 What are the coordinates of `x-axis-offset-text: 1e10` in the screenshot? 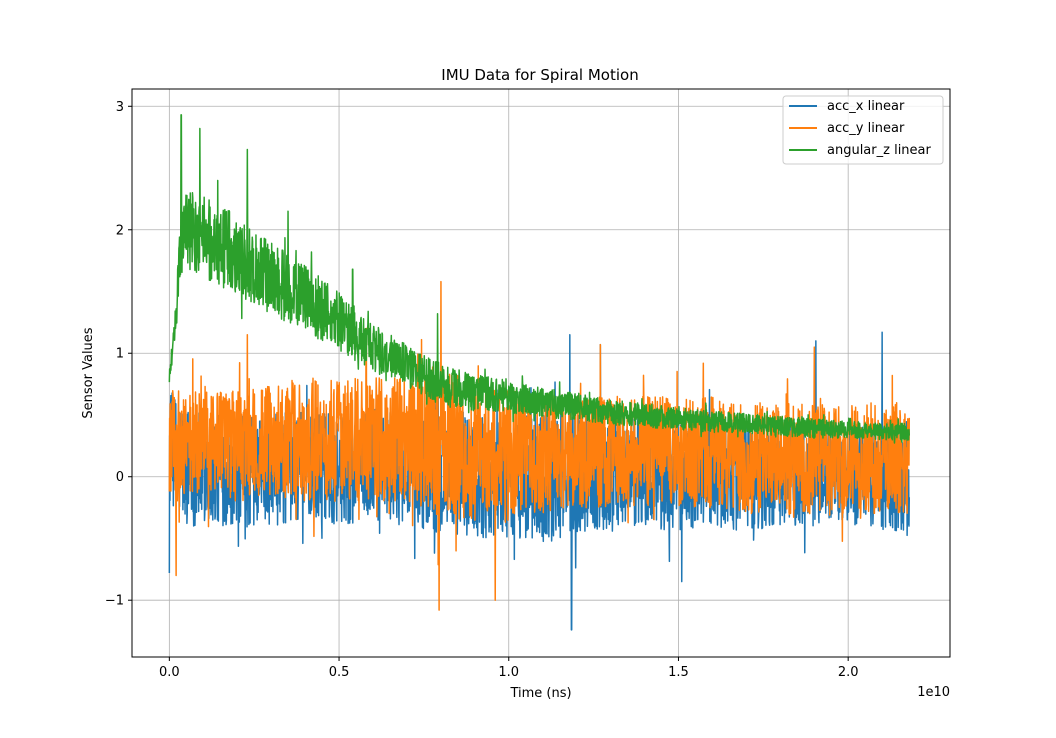 It's located at (933, 692).